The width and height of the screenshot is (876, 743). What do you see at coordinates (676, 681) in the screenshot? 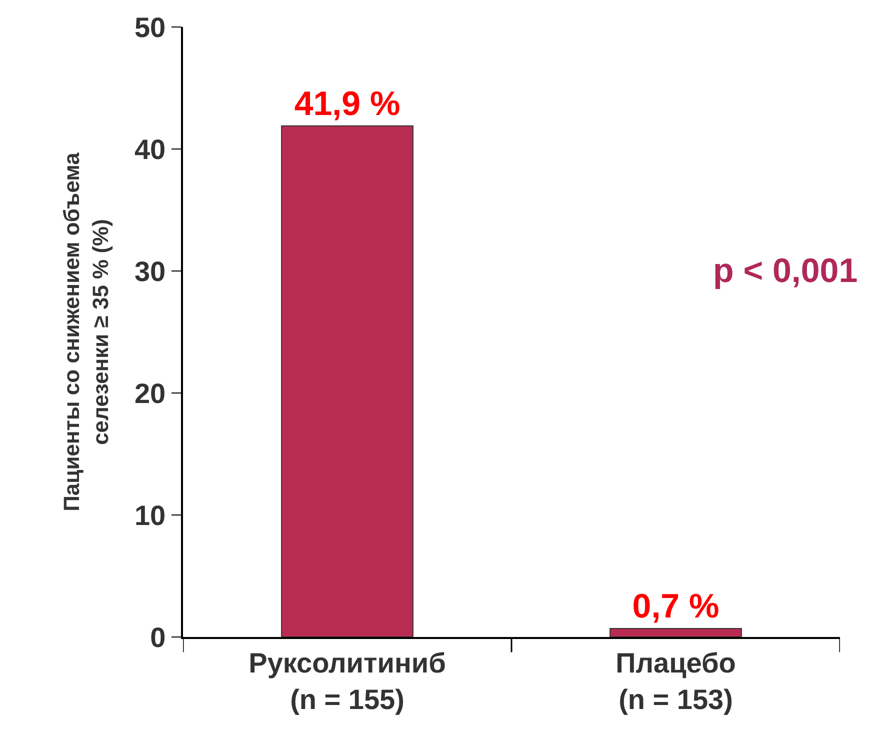
I see `x-tick-label: Плацебо (n = 153)` at bounding box center [676, 681].